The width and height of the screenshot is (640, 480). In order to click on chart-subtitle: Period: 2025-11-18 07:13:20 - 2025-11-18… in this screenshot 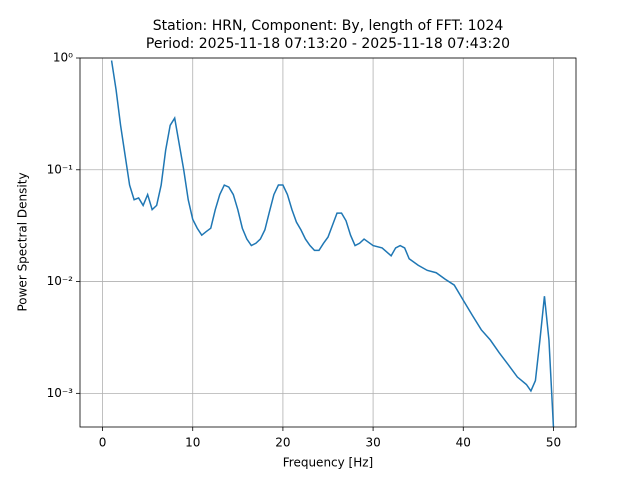, I will do `click(328, 44)`.